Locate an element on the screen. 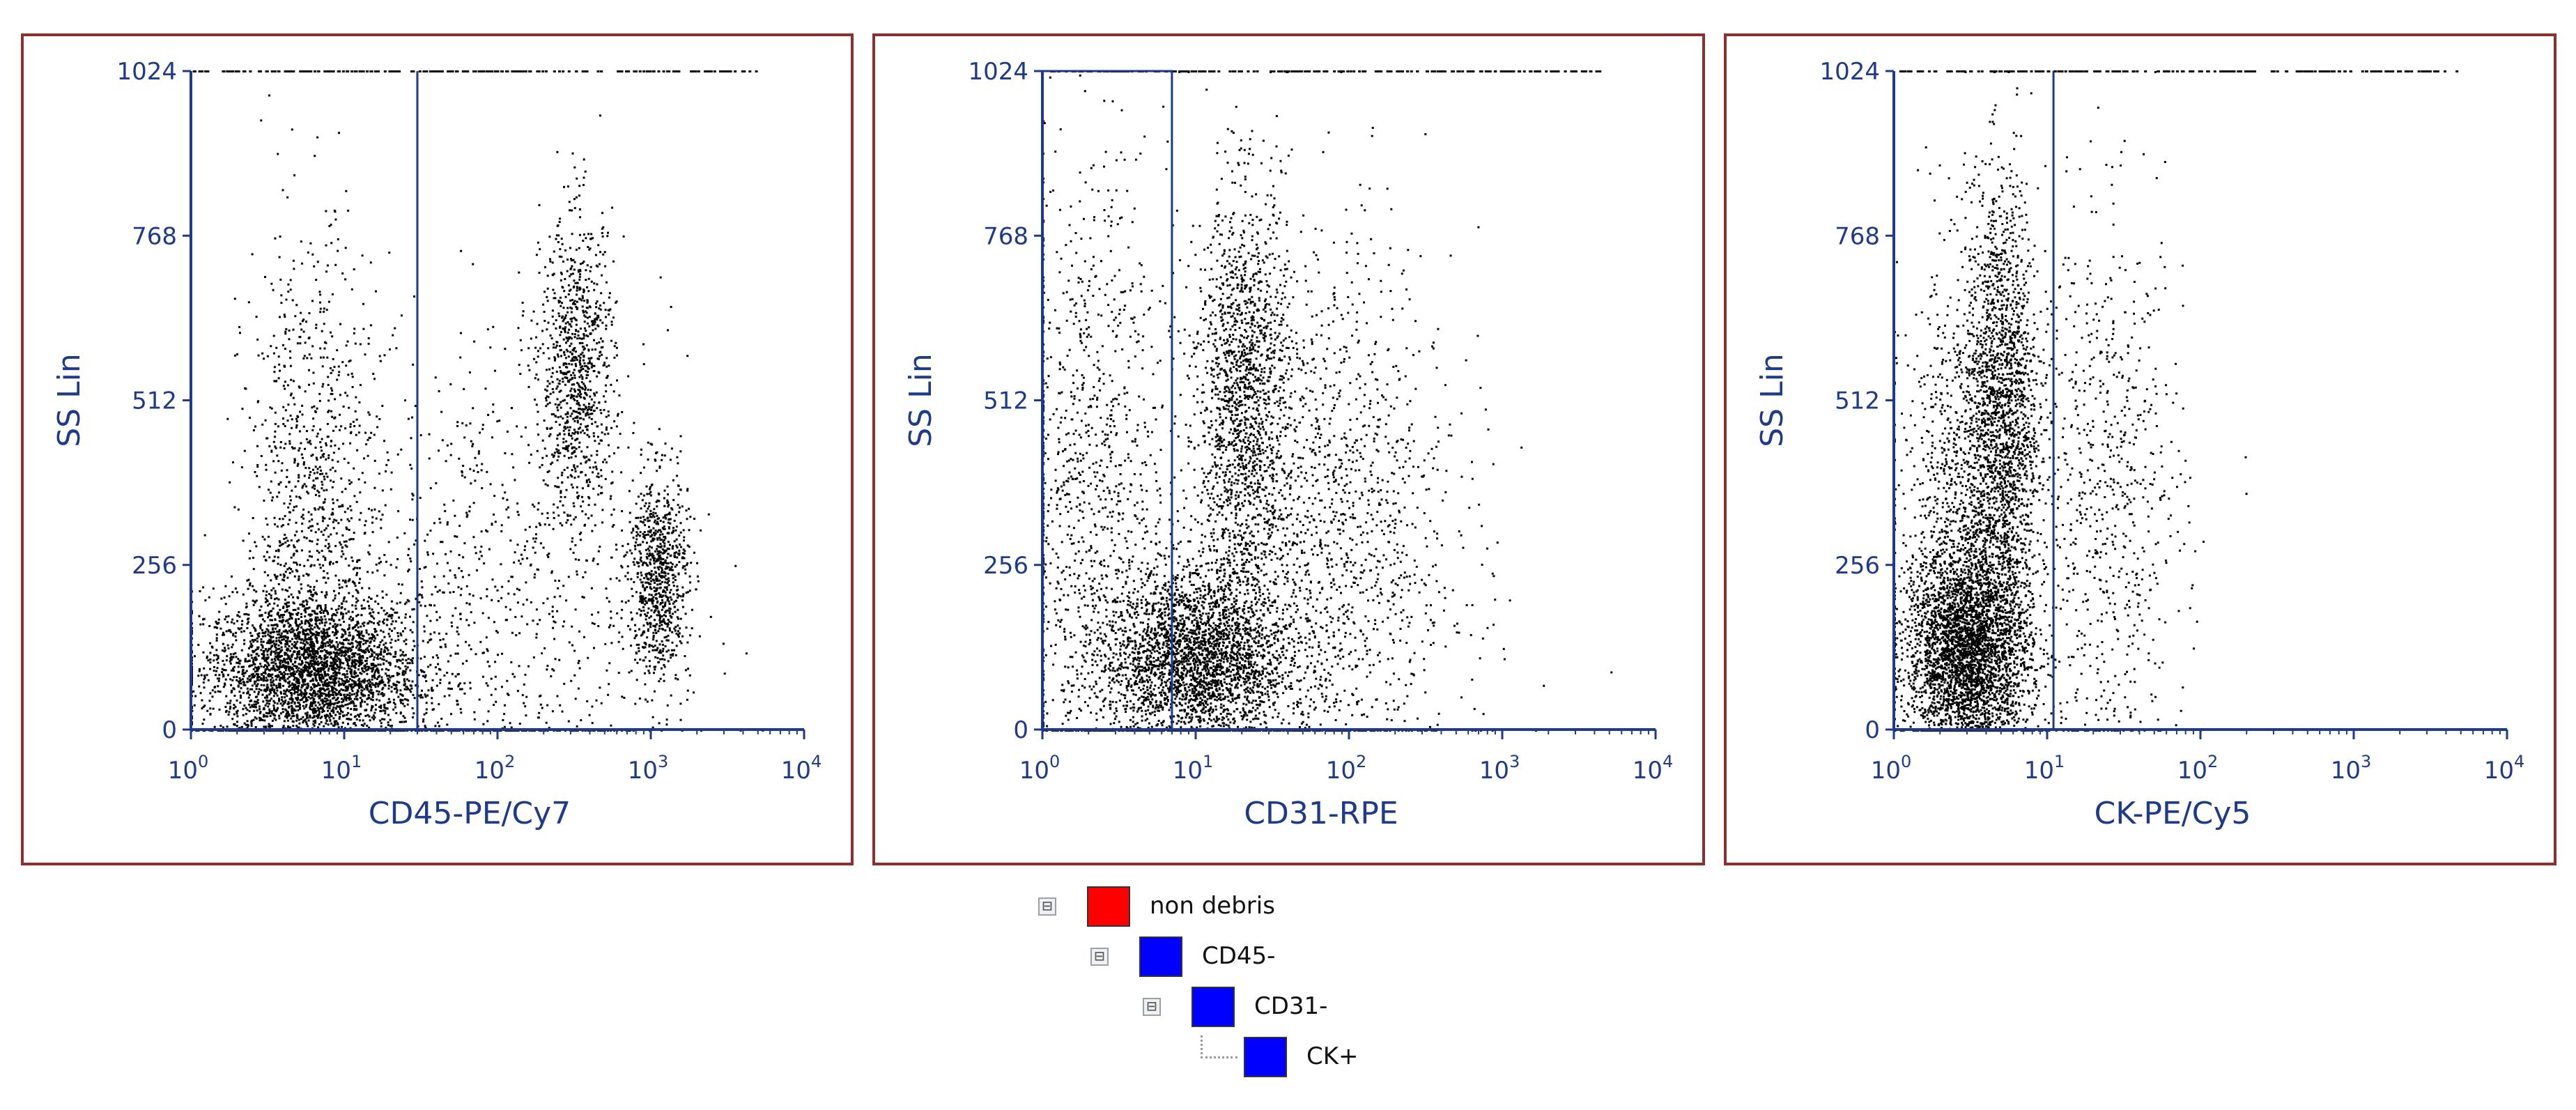 Image resolution: width=2576 pixels, height=1110 pixels. x-axis-title: CD45-PE/Cy7 is located at coordinates (470, 814).